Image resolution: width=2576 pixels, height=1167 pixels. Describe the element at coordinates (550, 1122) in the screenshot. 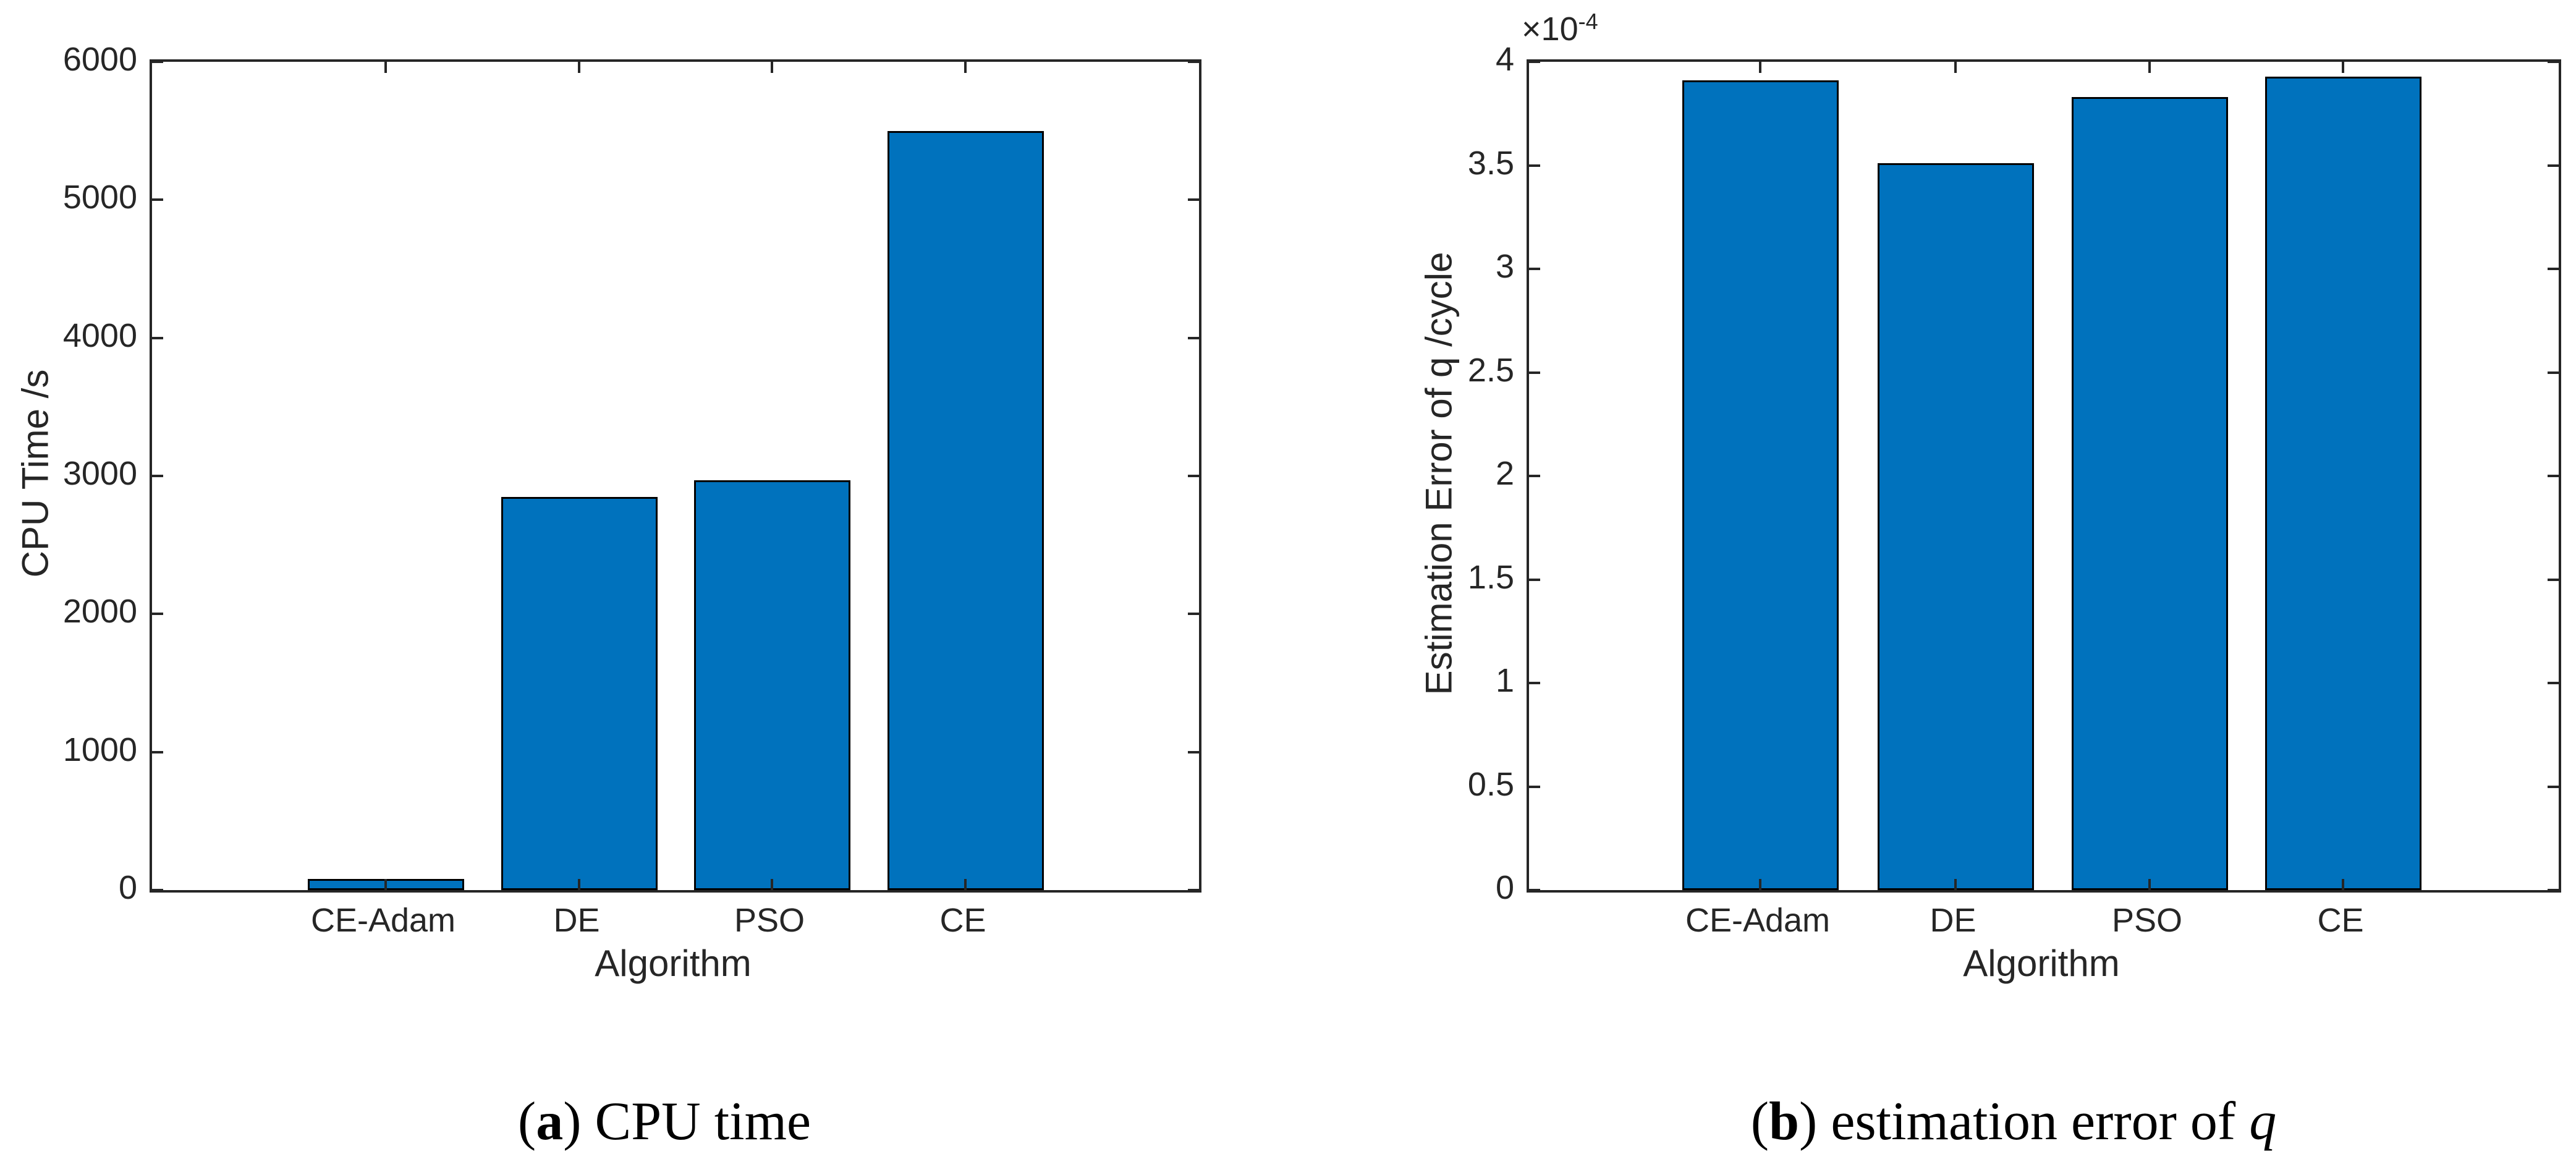

I see `caption-a-letter: a` at that location.